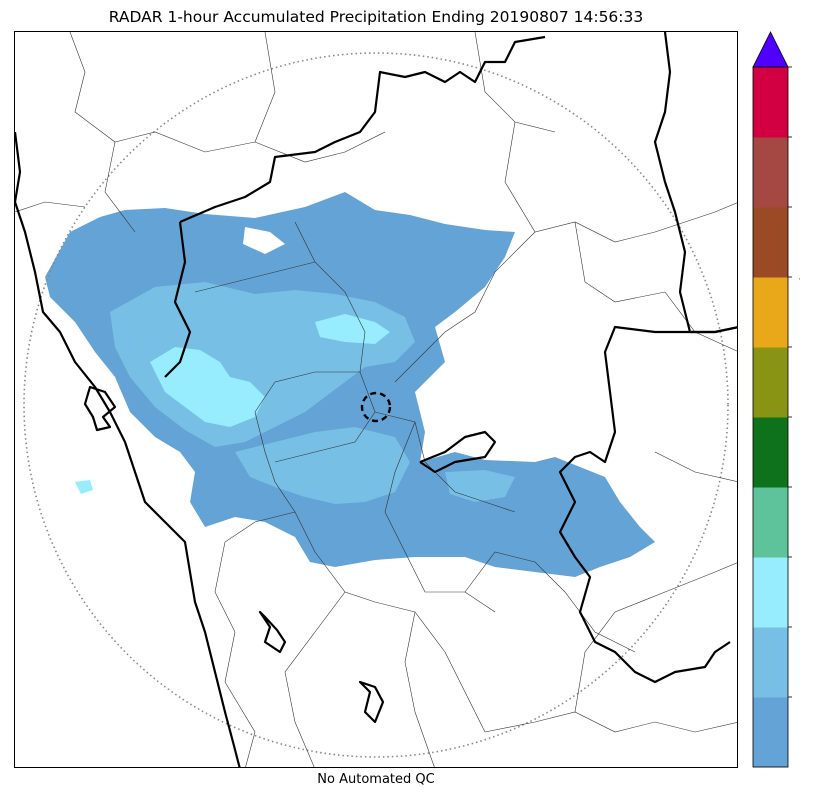 The image size is (825, 797). I want to click on radar-site-marker, so click(376, 407).